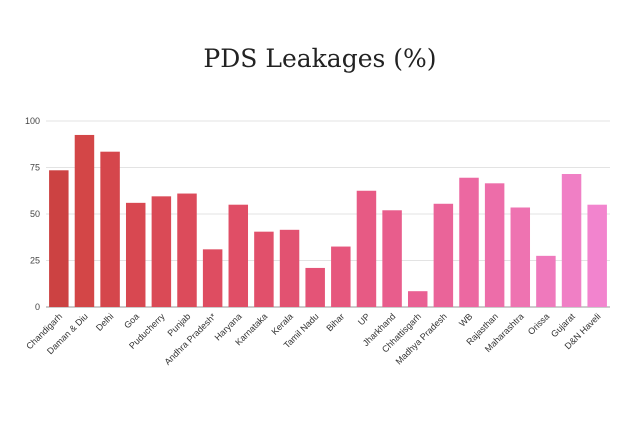  What do you see at coordinates (364, 319) in the screenshot?
I see `x-tick-label: UP` at bounding box center [364, 319].